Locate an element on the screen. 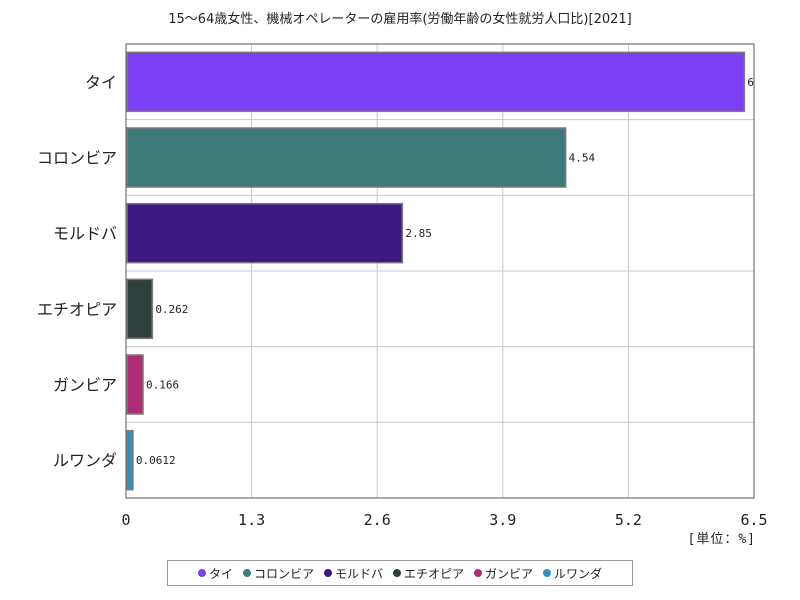 This screenshot has height=600, width=800. data-label-1: 4.54 is located at coordinates (582, 158).